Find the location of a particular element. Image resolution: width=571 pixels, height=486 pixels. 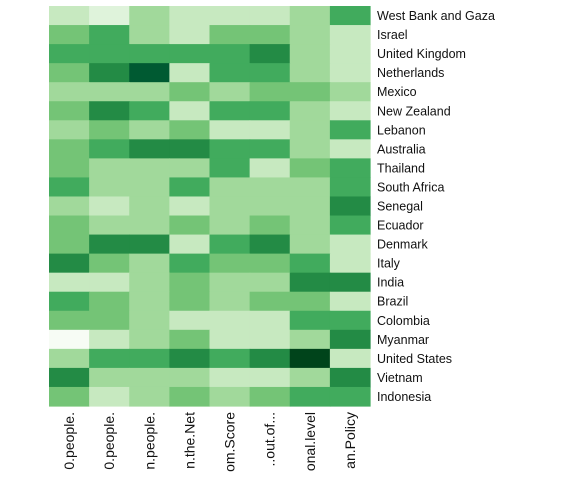

row-label: Lebanon is located at coordinates (401, 130).